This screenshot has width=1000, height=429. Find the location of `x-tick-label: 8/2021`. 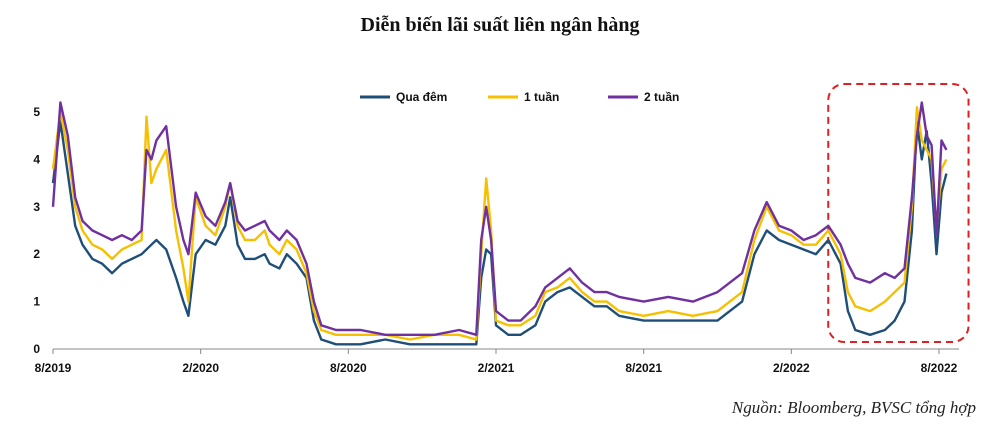

x-tick-label: 8/2021 is located at coordinates (643, 368).